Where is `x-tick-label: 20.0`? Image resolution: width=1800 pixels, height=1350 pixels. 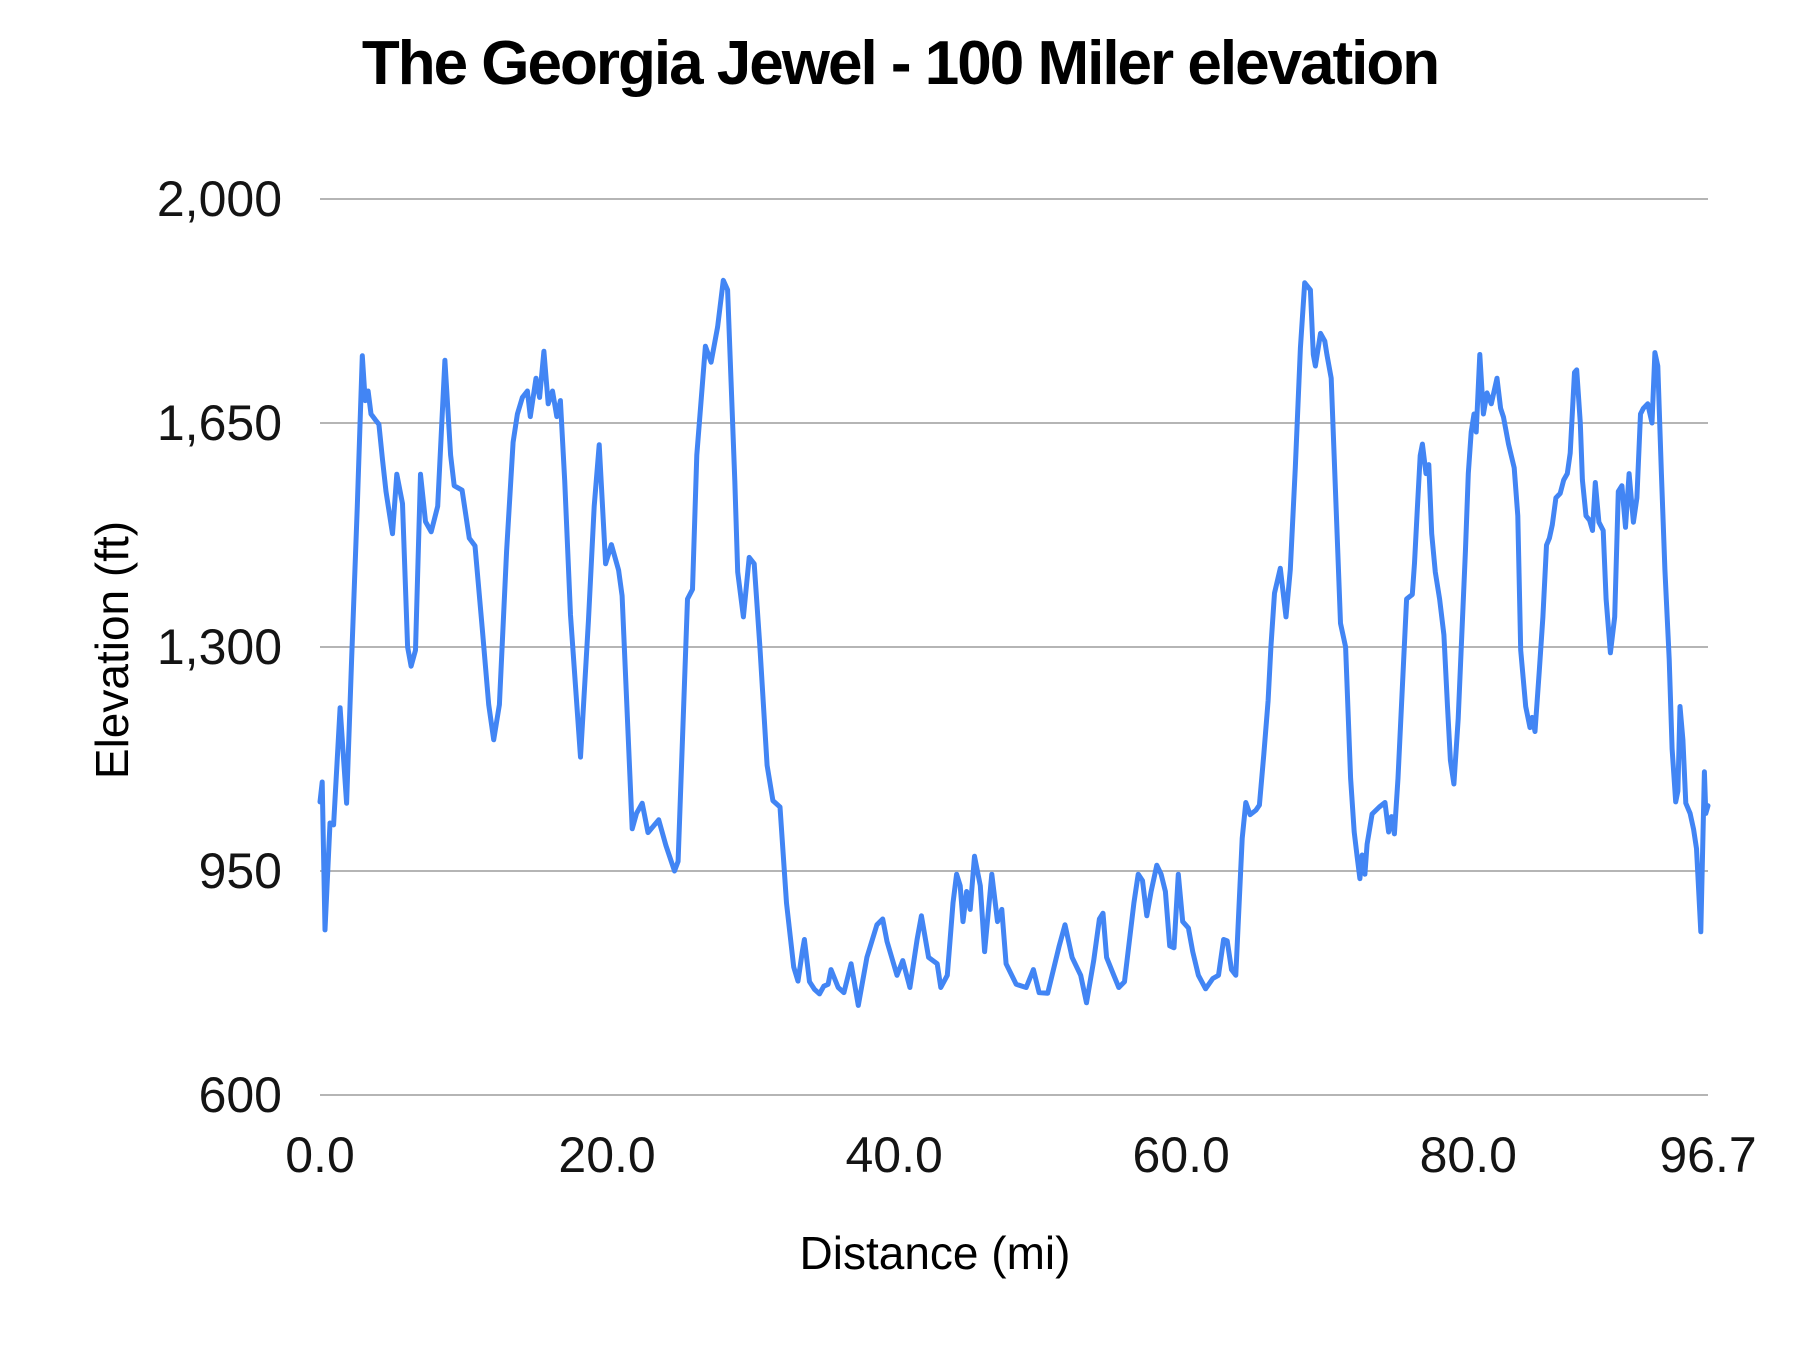
x-tick-label: 20.0 is located at coordinates (607, 1155).